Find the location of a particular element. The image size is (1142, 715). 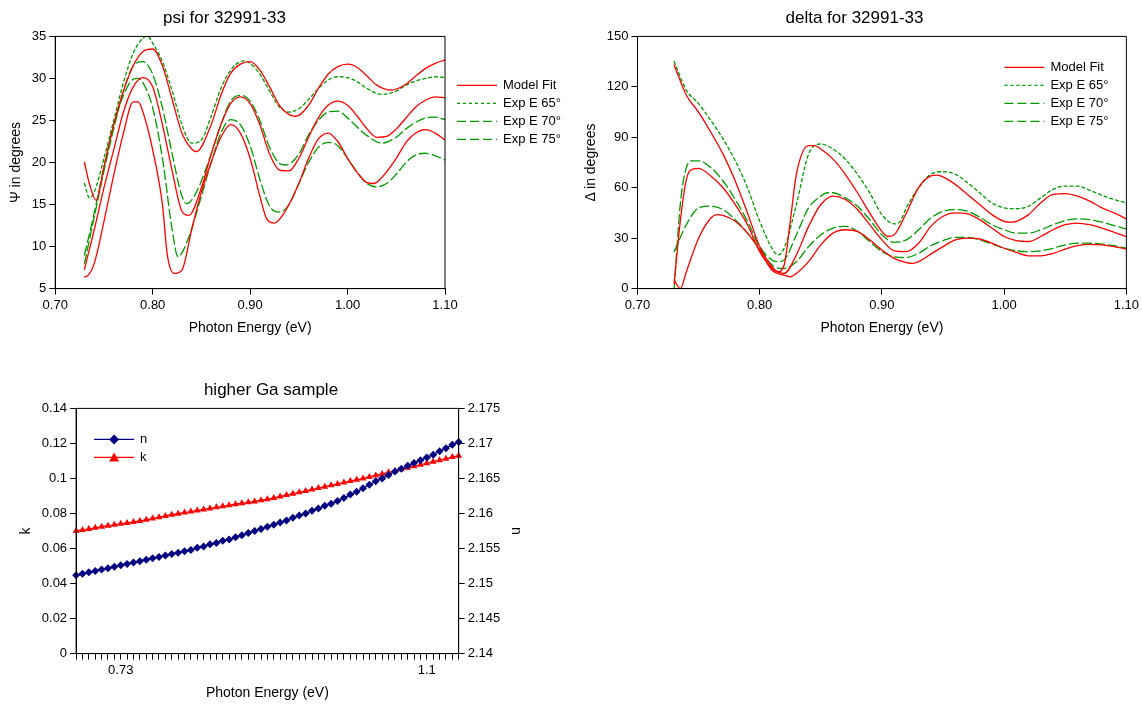

y-tick-label: 35 is located at coordinates (39, 35).